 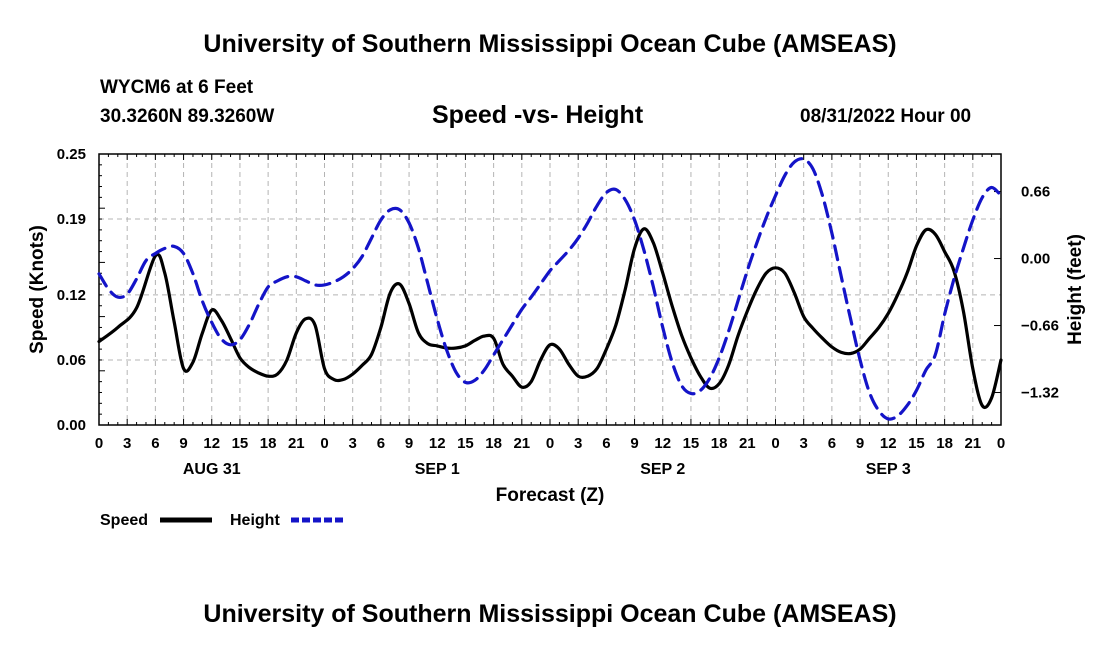 What do you see at coordinates (1040, 393) in the screenshot?
I see `y2-tick-label: −1.32` at bounding box center [1040, 393].